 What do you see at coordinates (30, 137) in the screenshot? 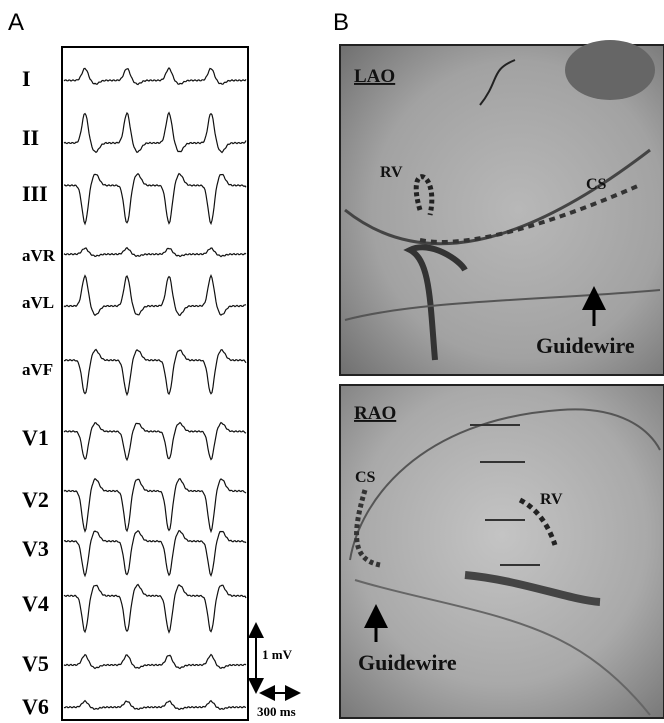
I see `lead-label: II` at bounding box center [30, 137].